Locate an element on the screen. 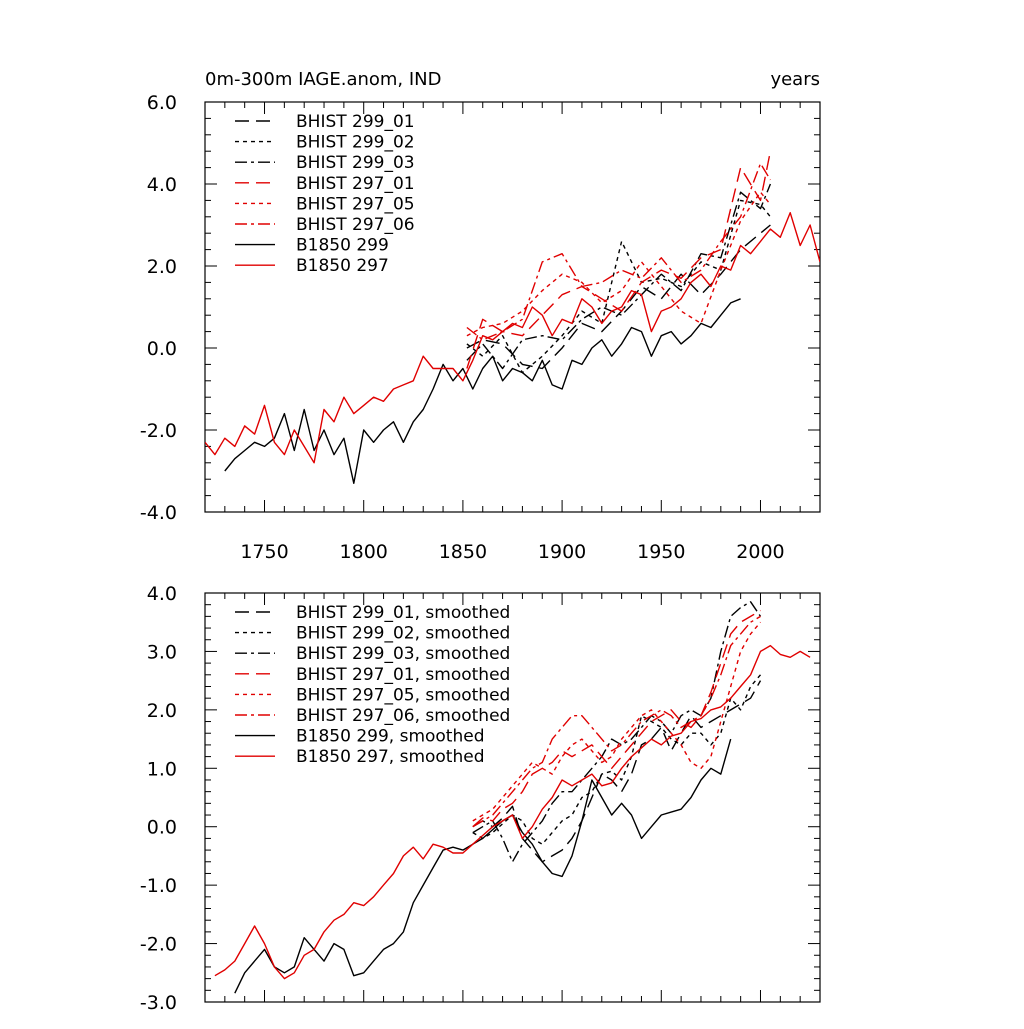 Image resolution: width=1024 pixels, height=1029 pixels. x-tick-label: 1950 is located at coordinates (661, 552).